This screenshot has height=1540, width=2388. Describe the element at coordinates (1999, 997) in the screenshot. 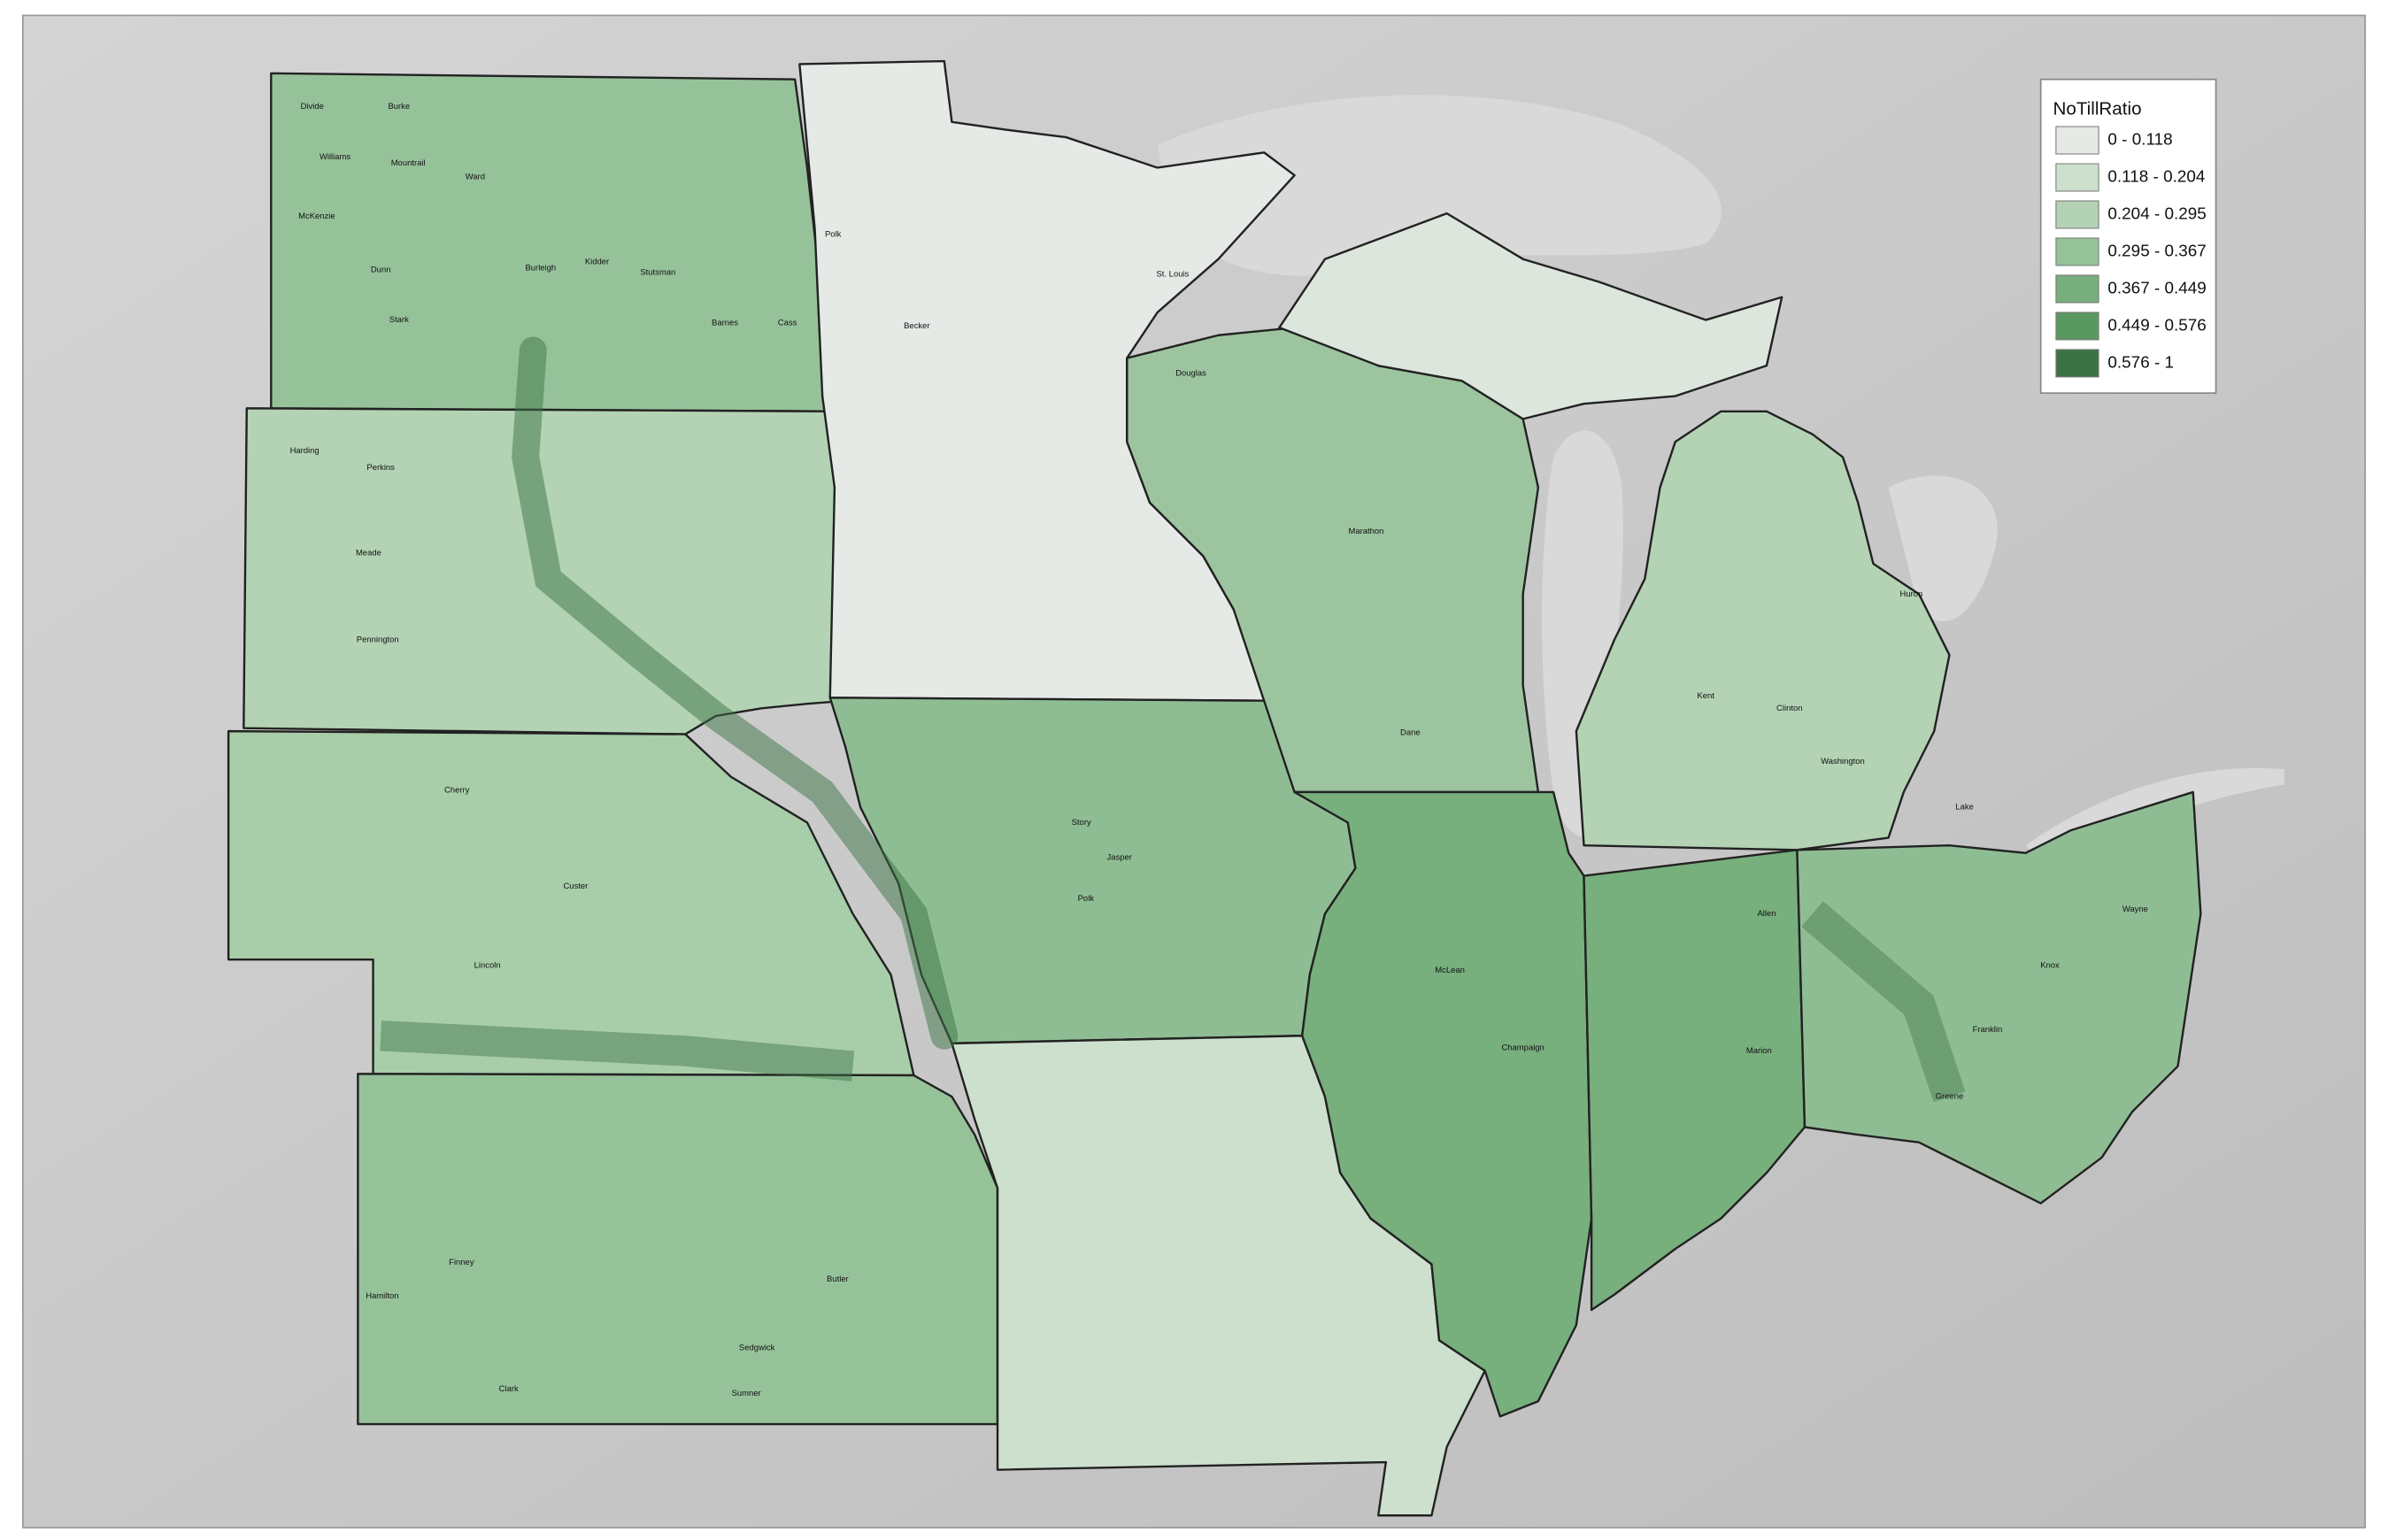

I see `state-ohio` at that location.